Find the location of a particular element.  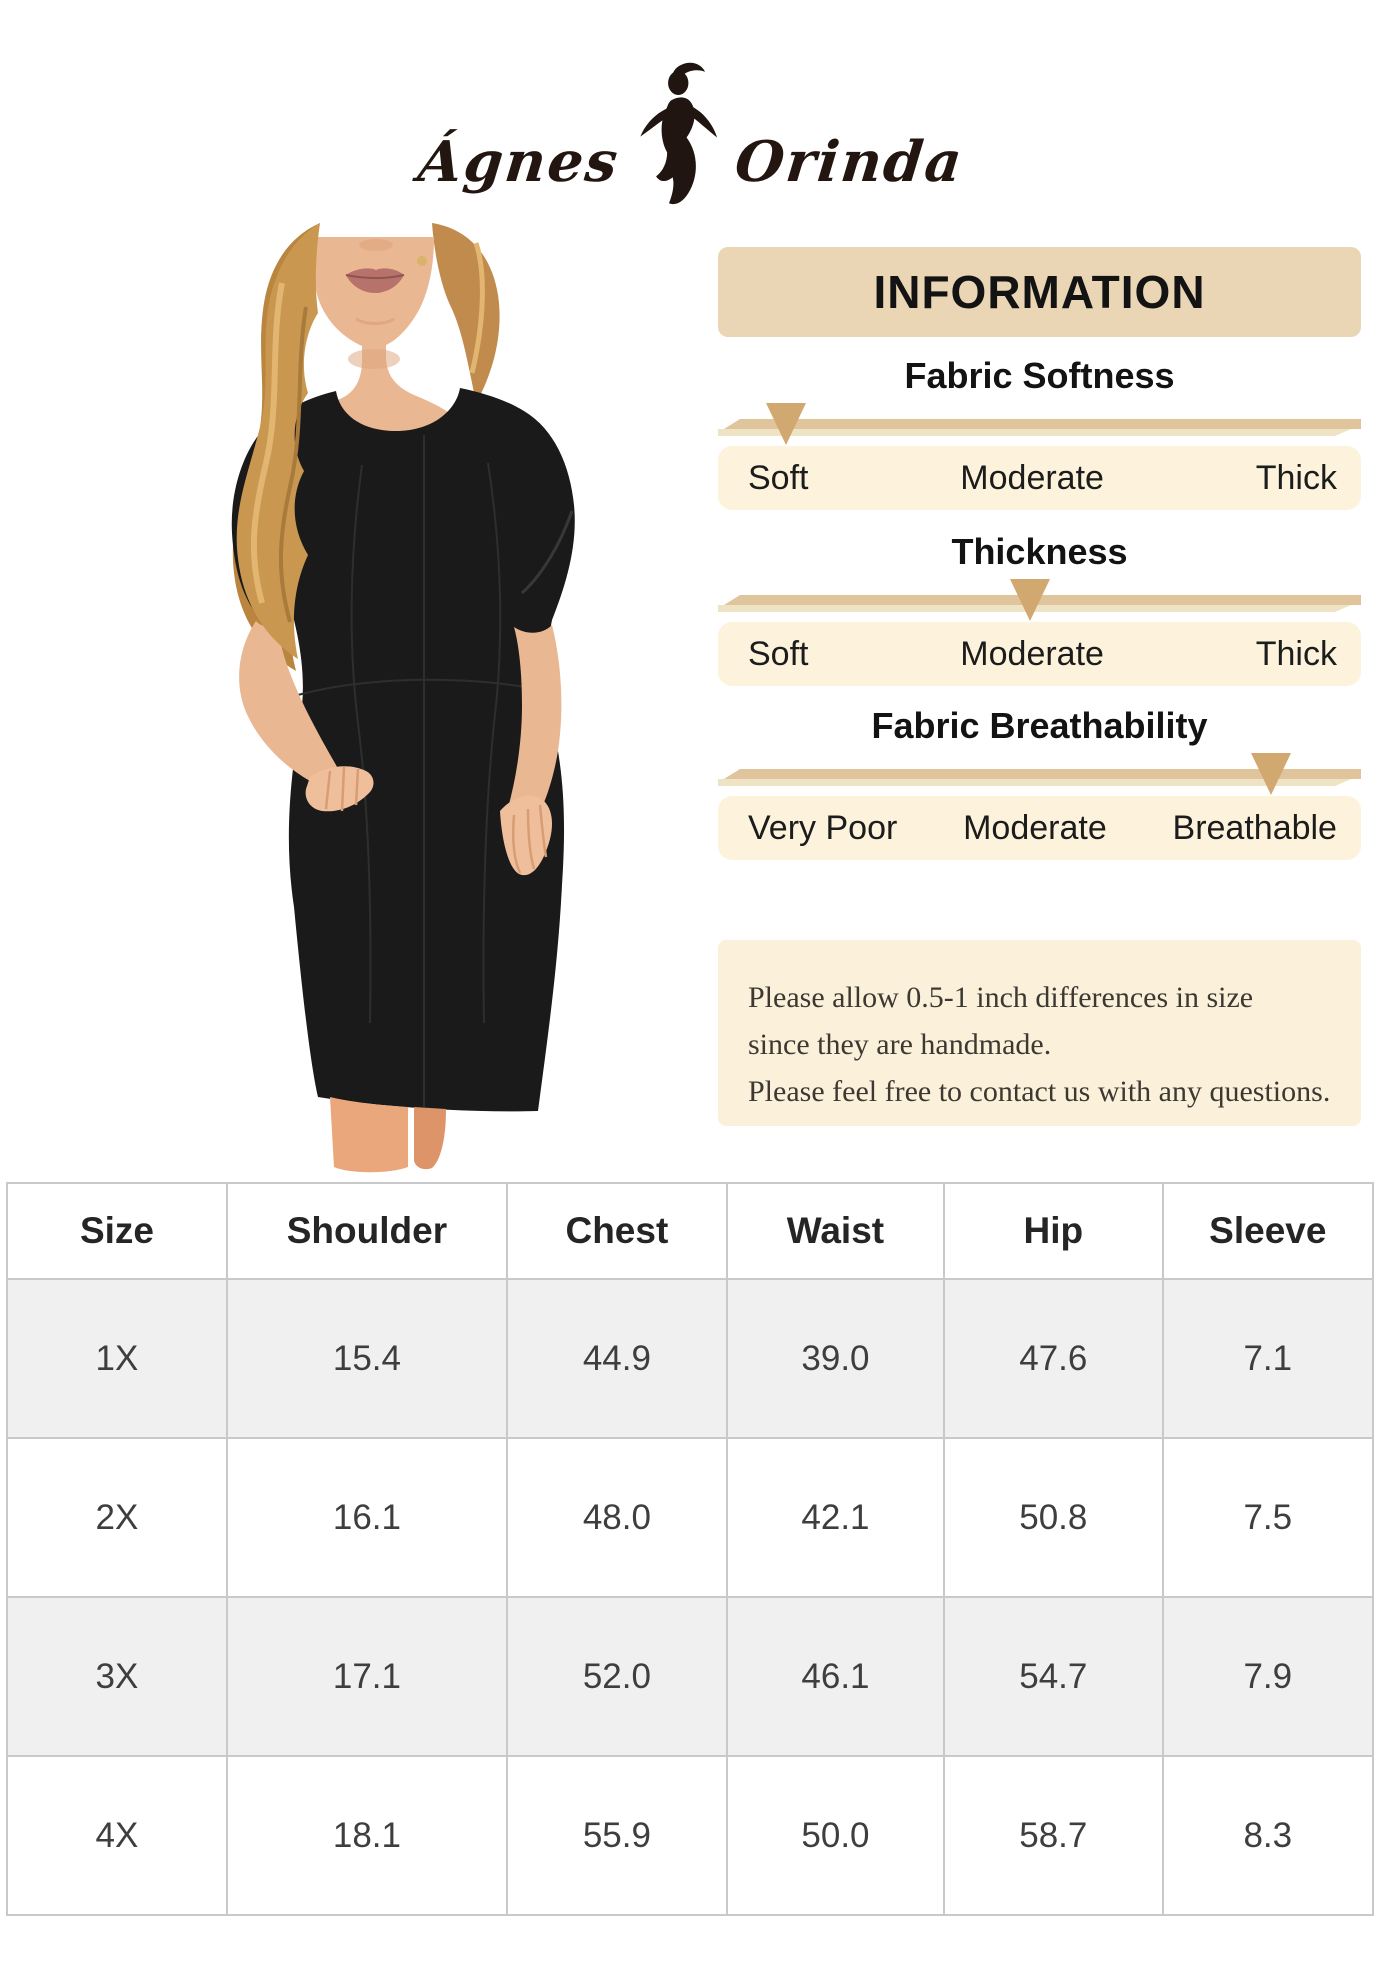

note-line: since they are handmade. is located at coordinates (900, 1044).